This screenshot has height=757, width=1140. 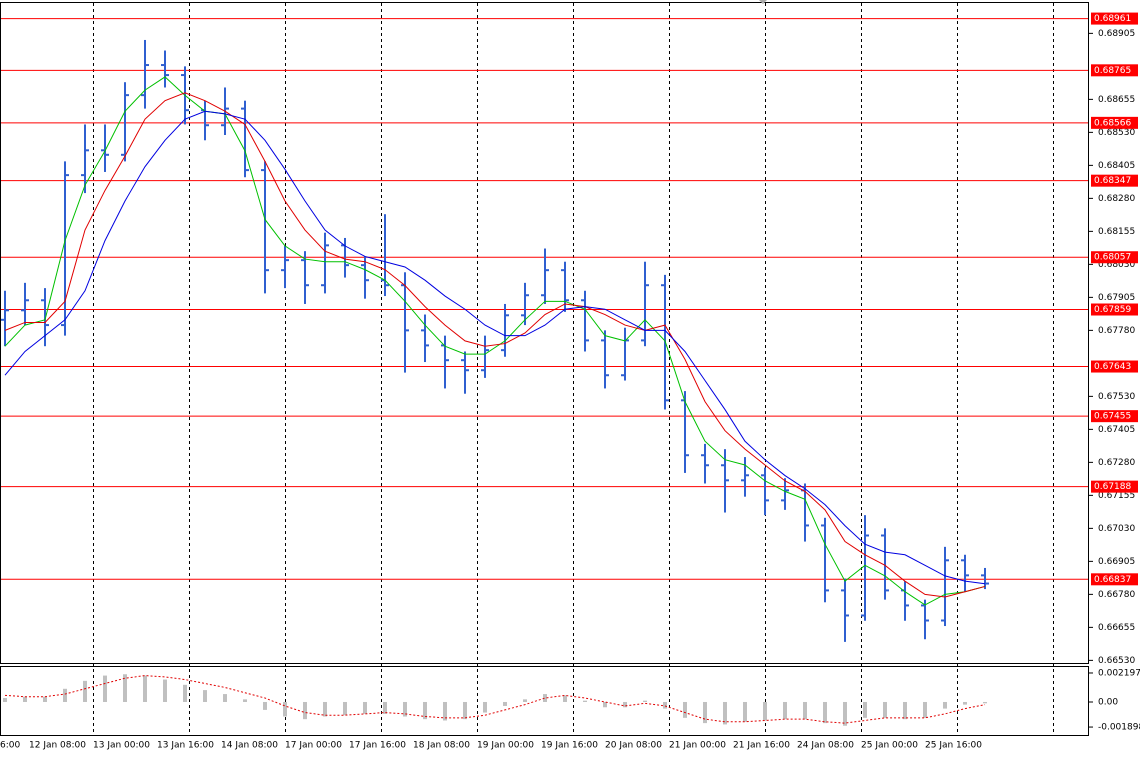 I want to click on x-tick-label: 25 Jan 00:00, so click(x=889, y=746).